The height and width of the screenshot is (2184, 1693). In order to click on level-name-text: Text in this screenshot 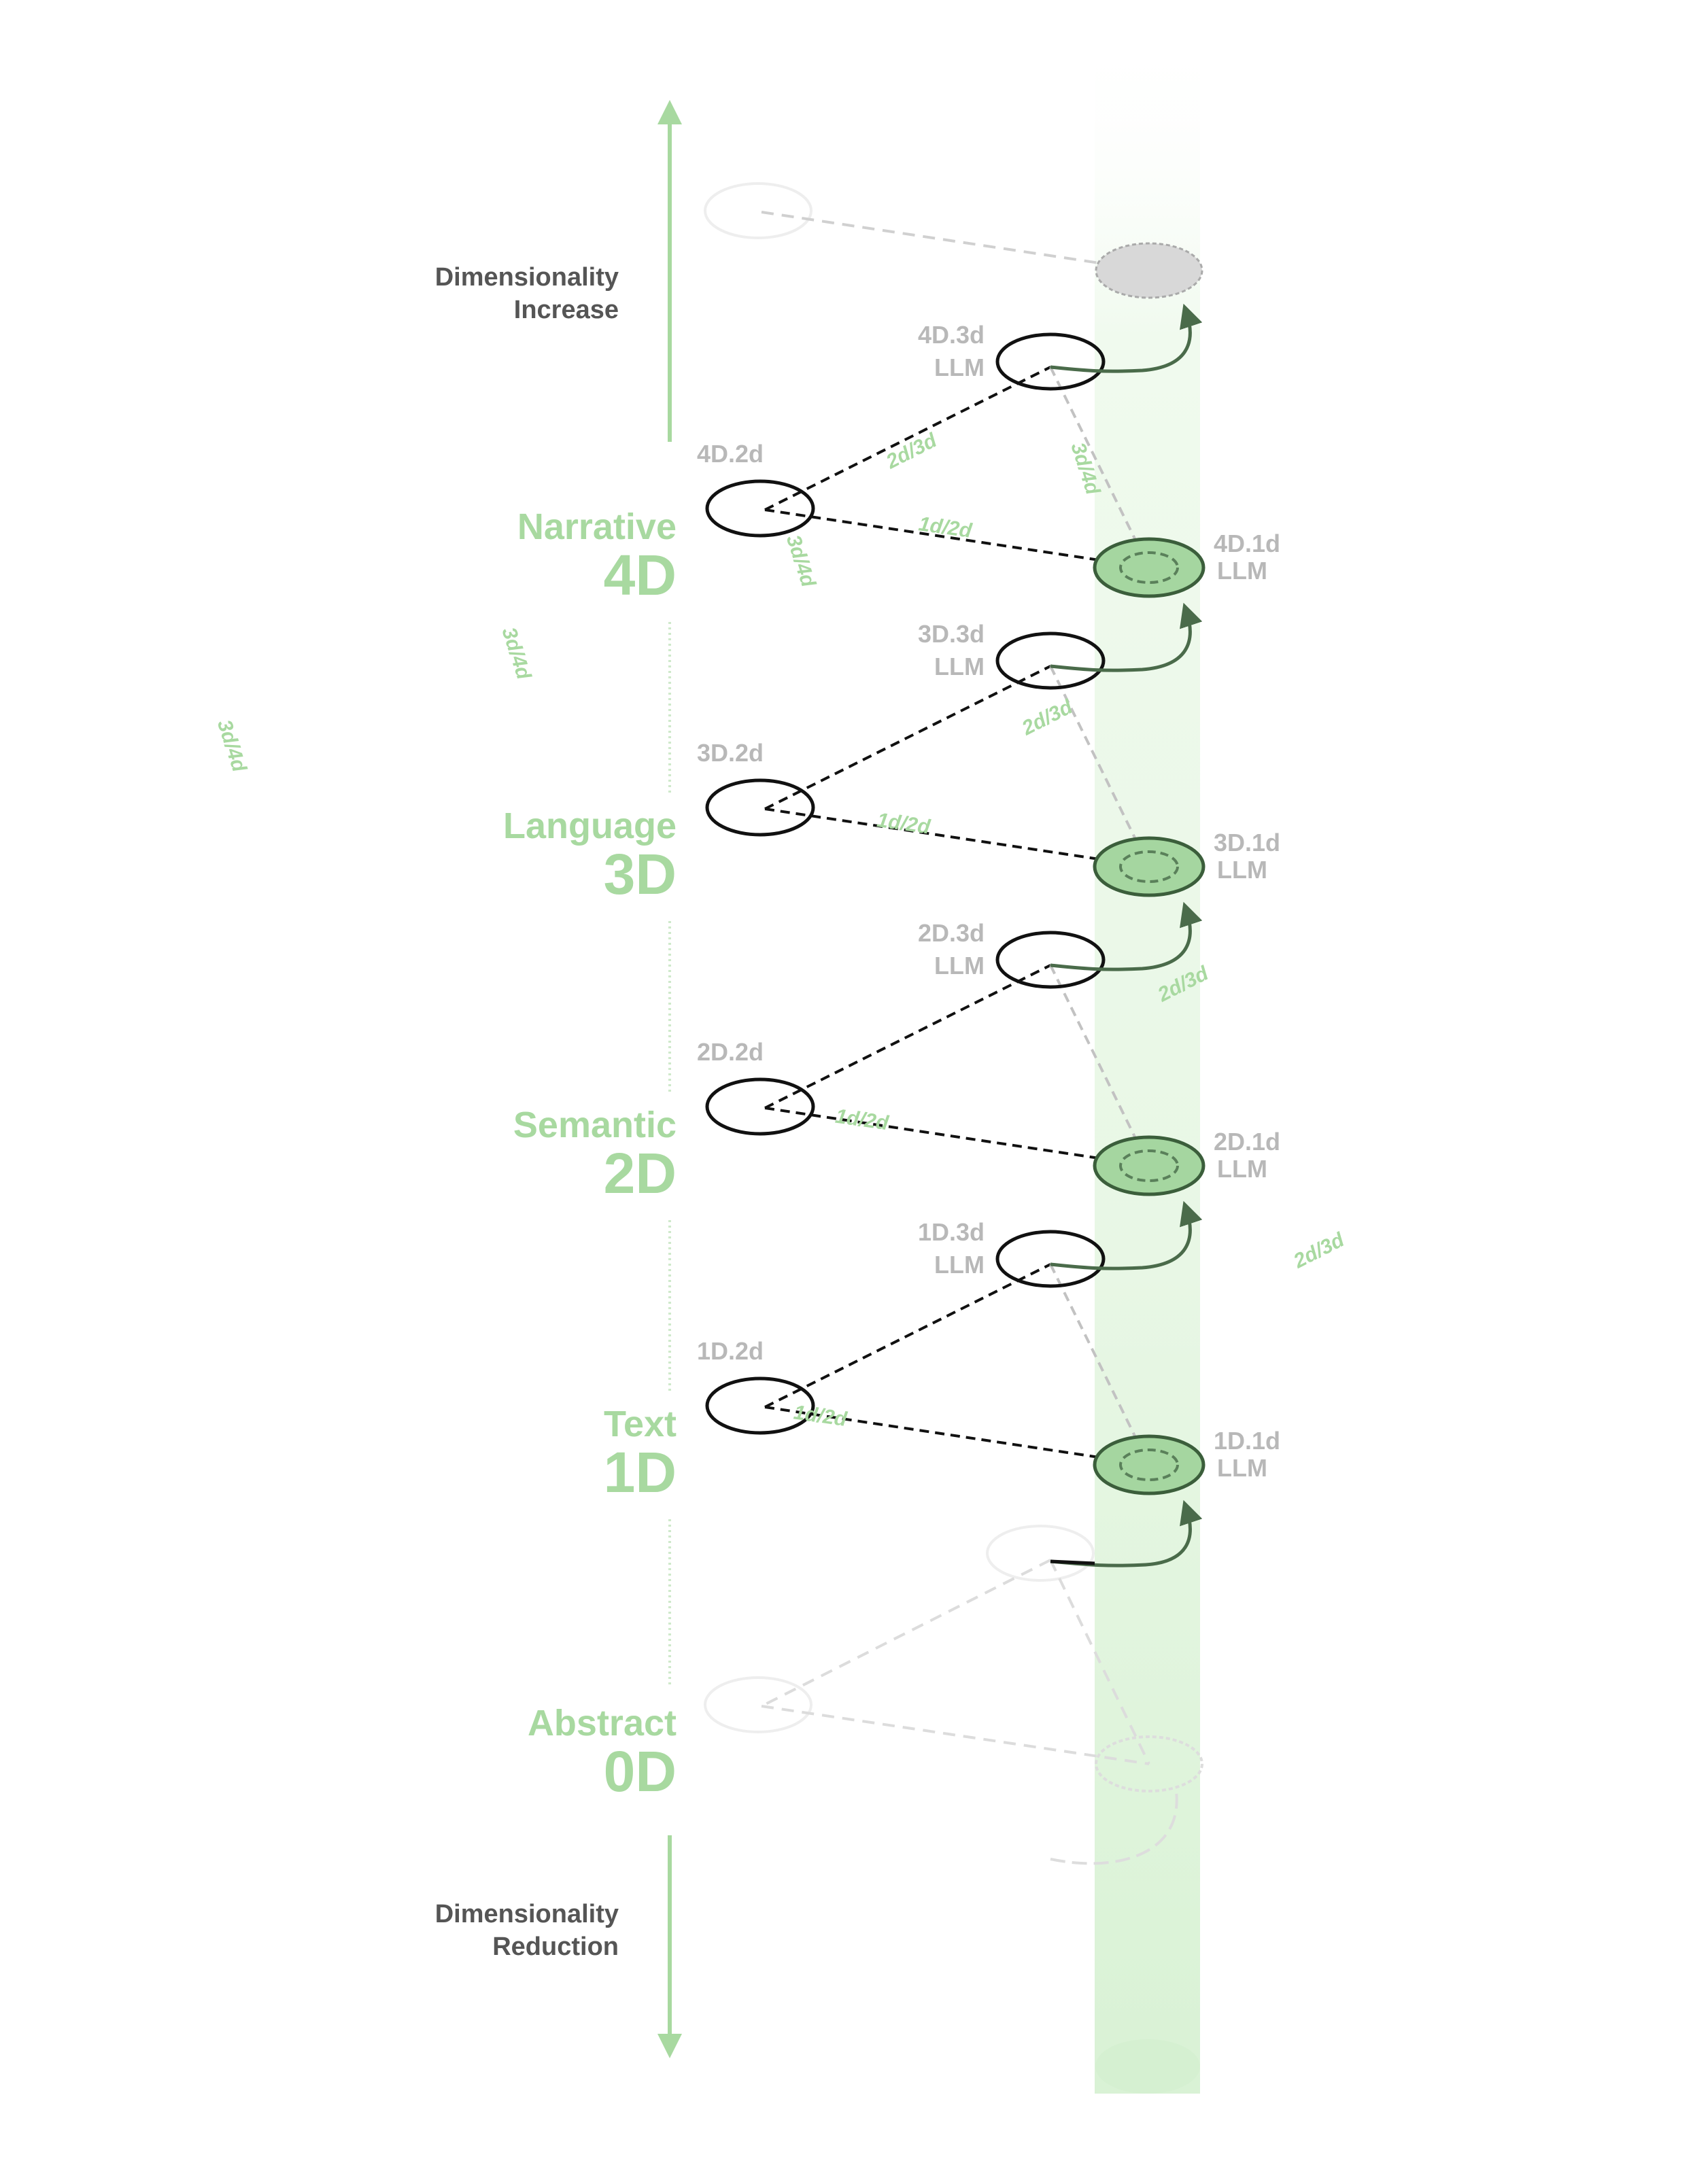, I will do `click(640, 1424)`.